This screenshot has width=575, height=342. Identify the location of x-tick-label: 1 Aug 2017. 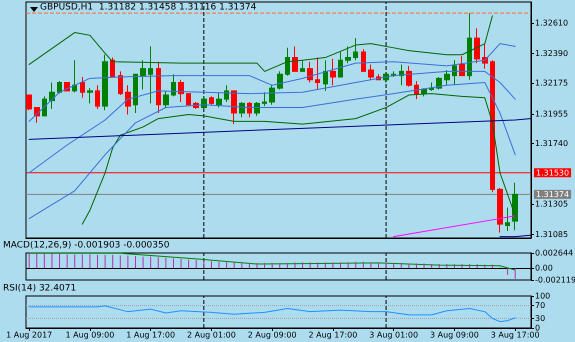
(29, 335).